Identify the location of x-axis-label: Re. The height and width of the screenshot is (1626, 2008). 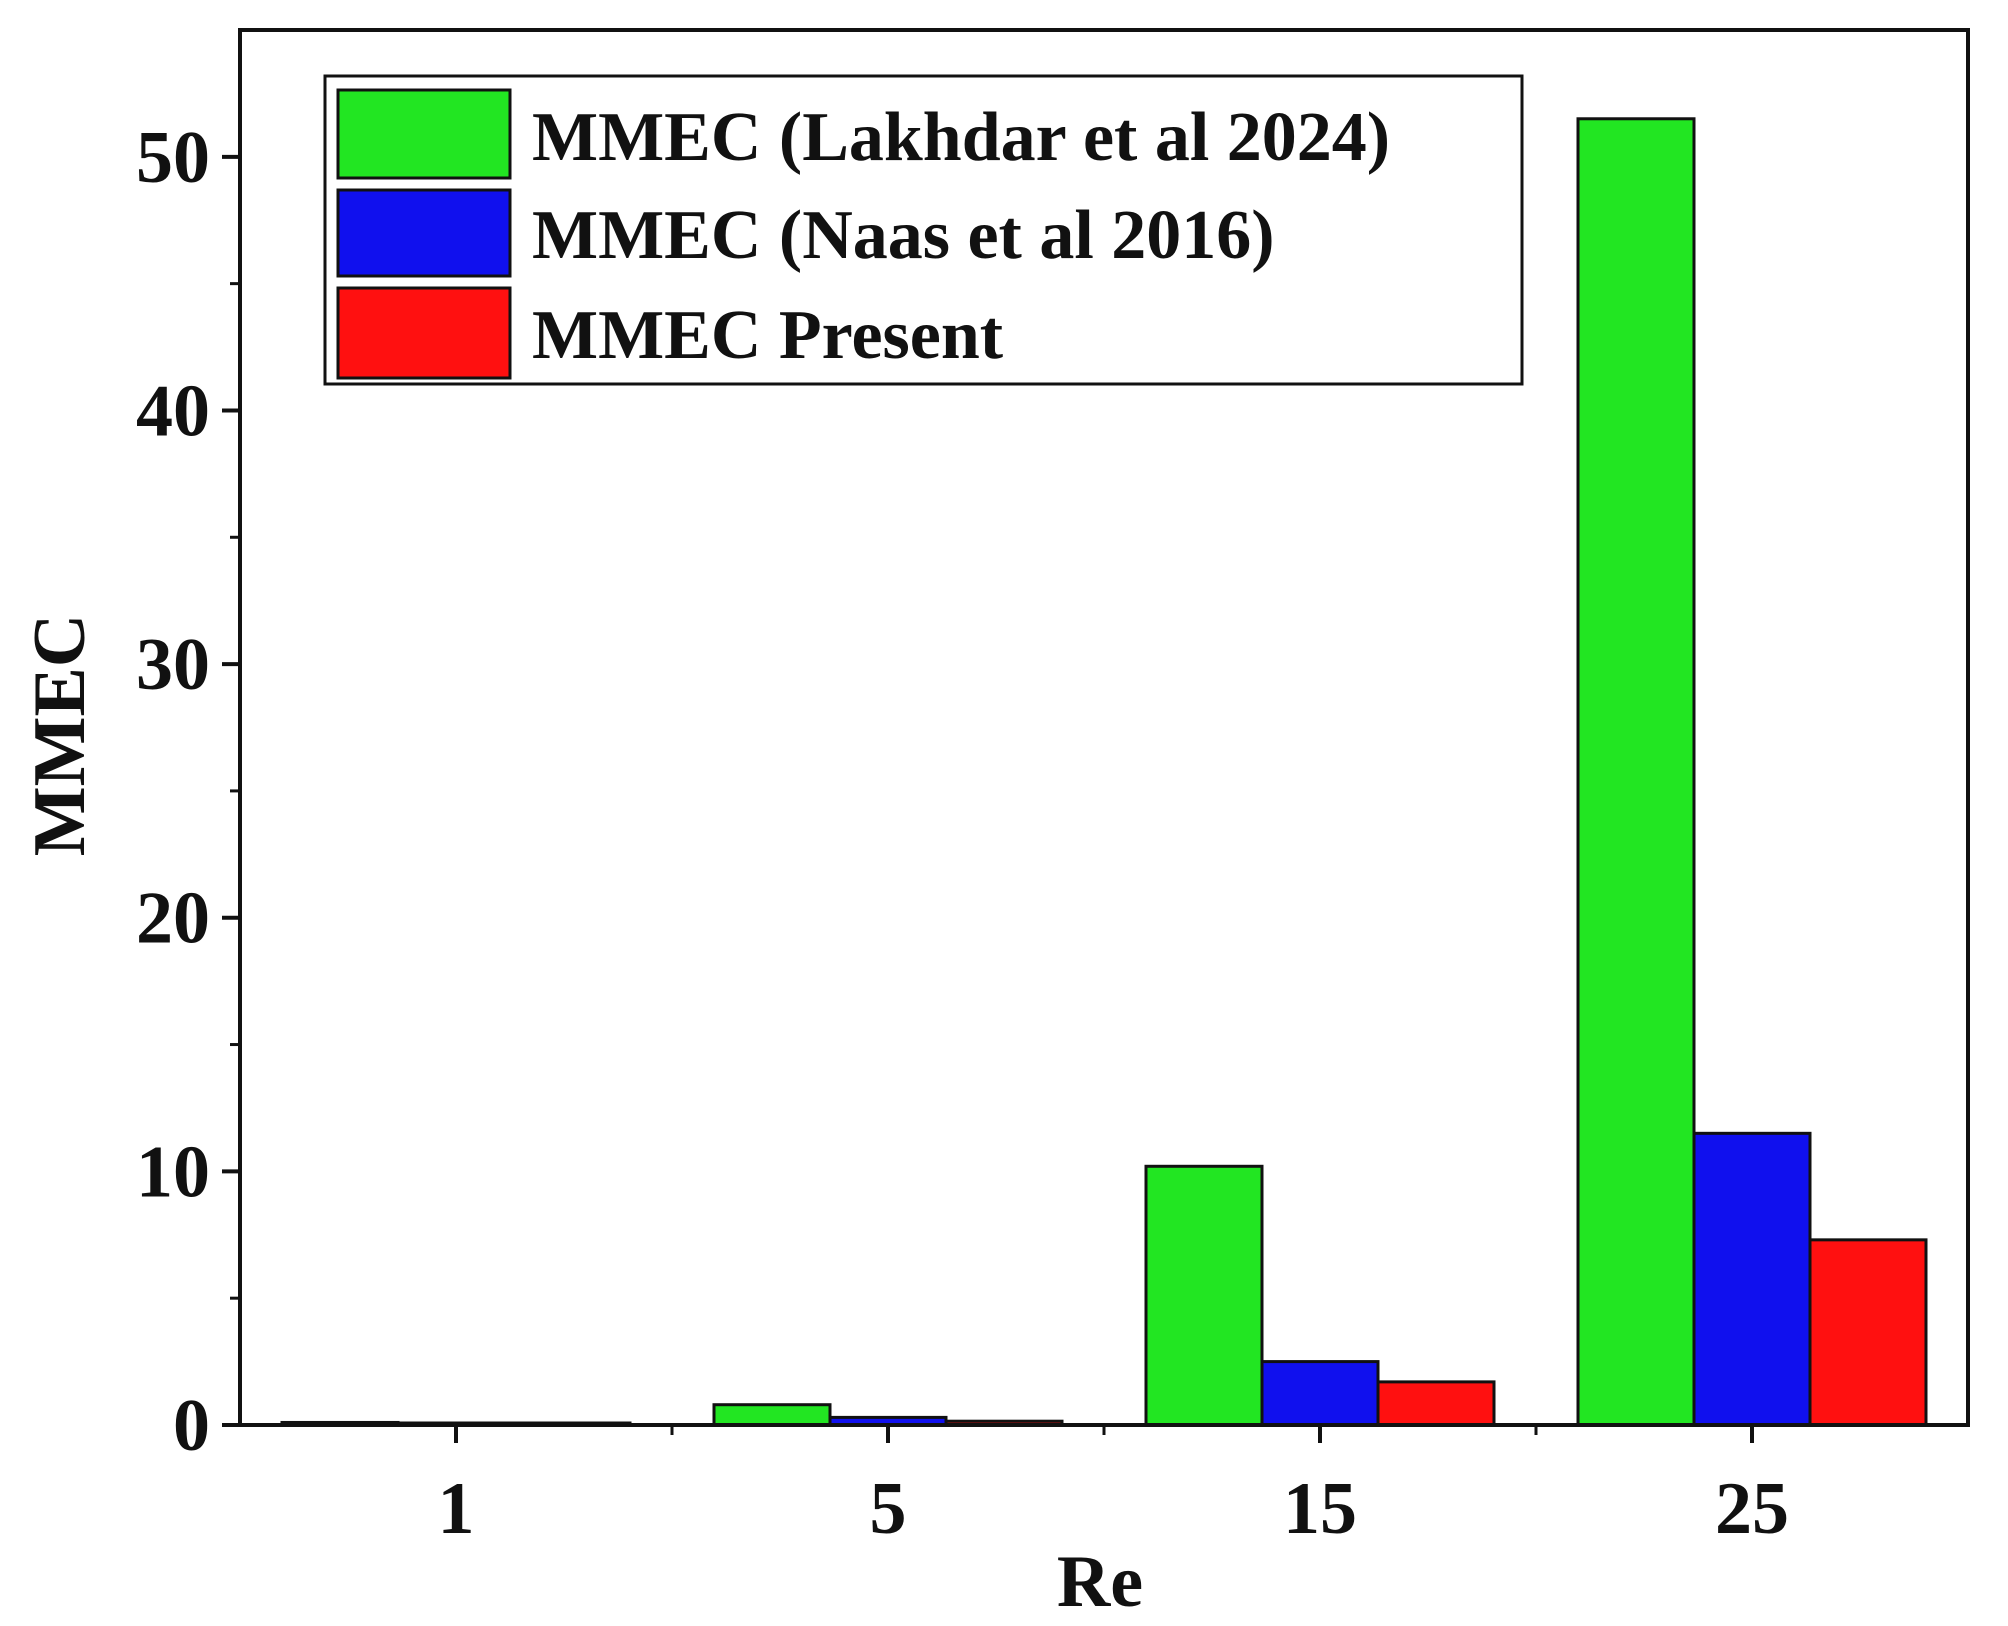
(1100, 1582).